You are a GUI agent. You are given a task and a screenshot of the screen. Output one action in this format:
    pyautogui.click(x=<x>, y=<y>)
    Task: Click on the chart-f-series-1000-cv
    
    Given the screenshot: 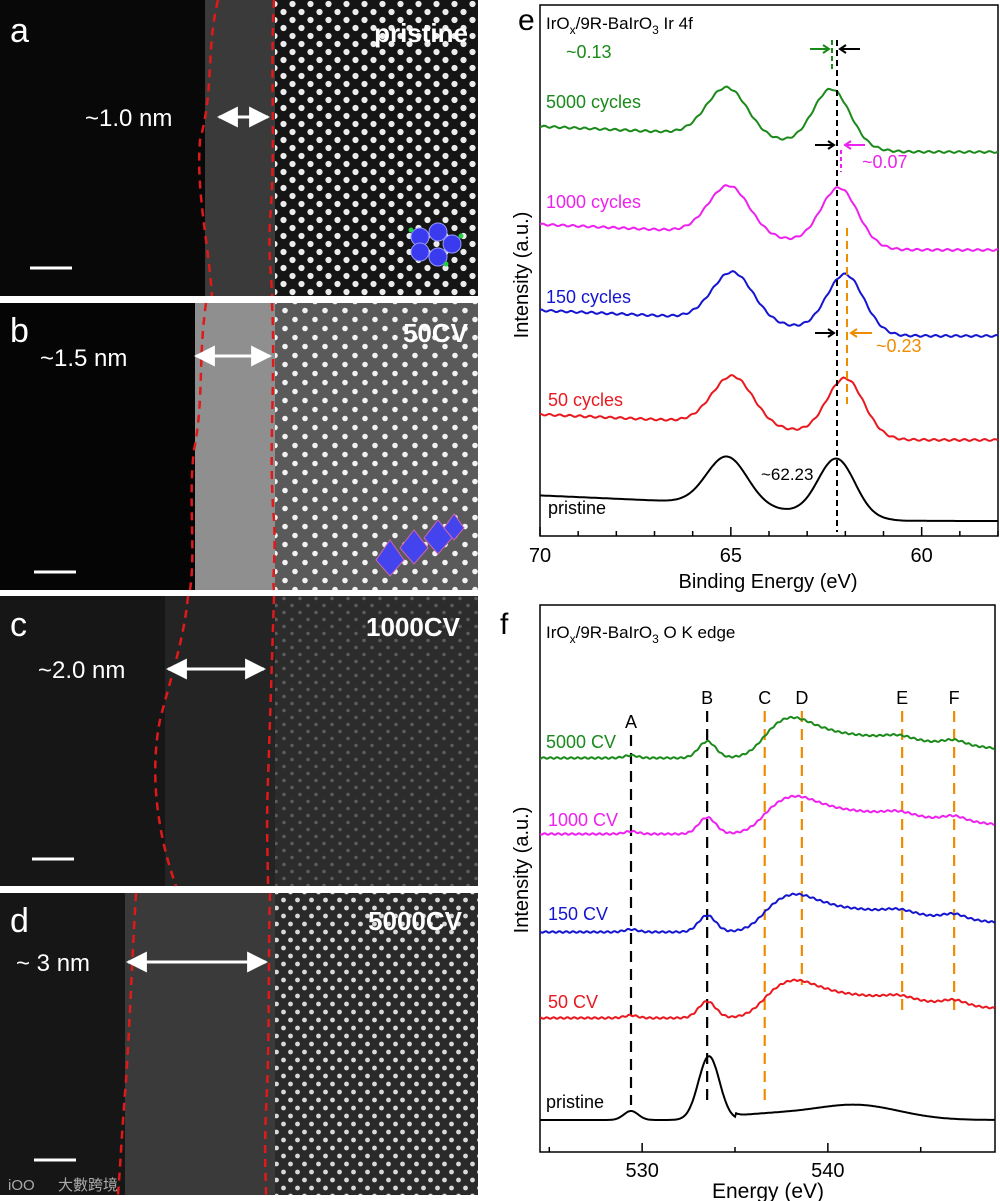 What is the action you would take?
    pyautogui.click(x=767, y=815)
    